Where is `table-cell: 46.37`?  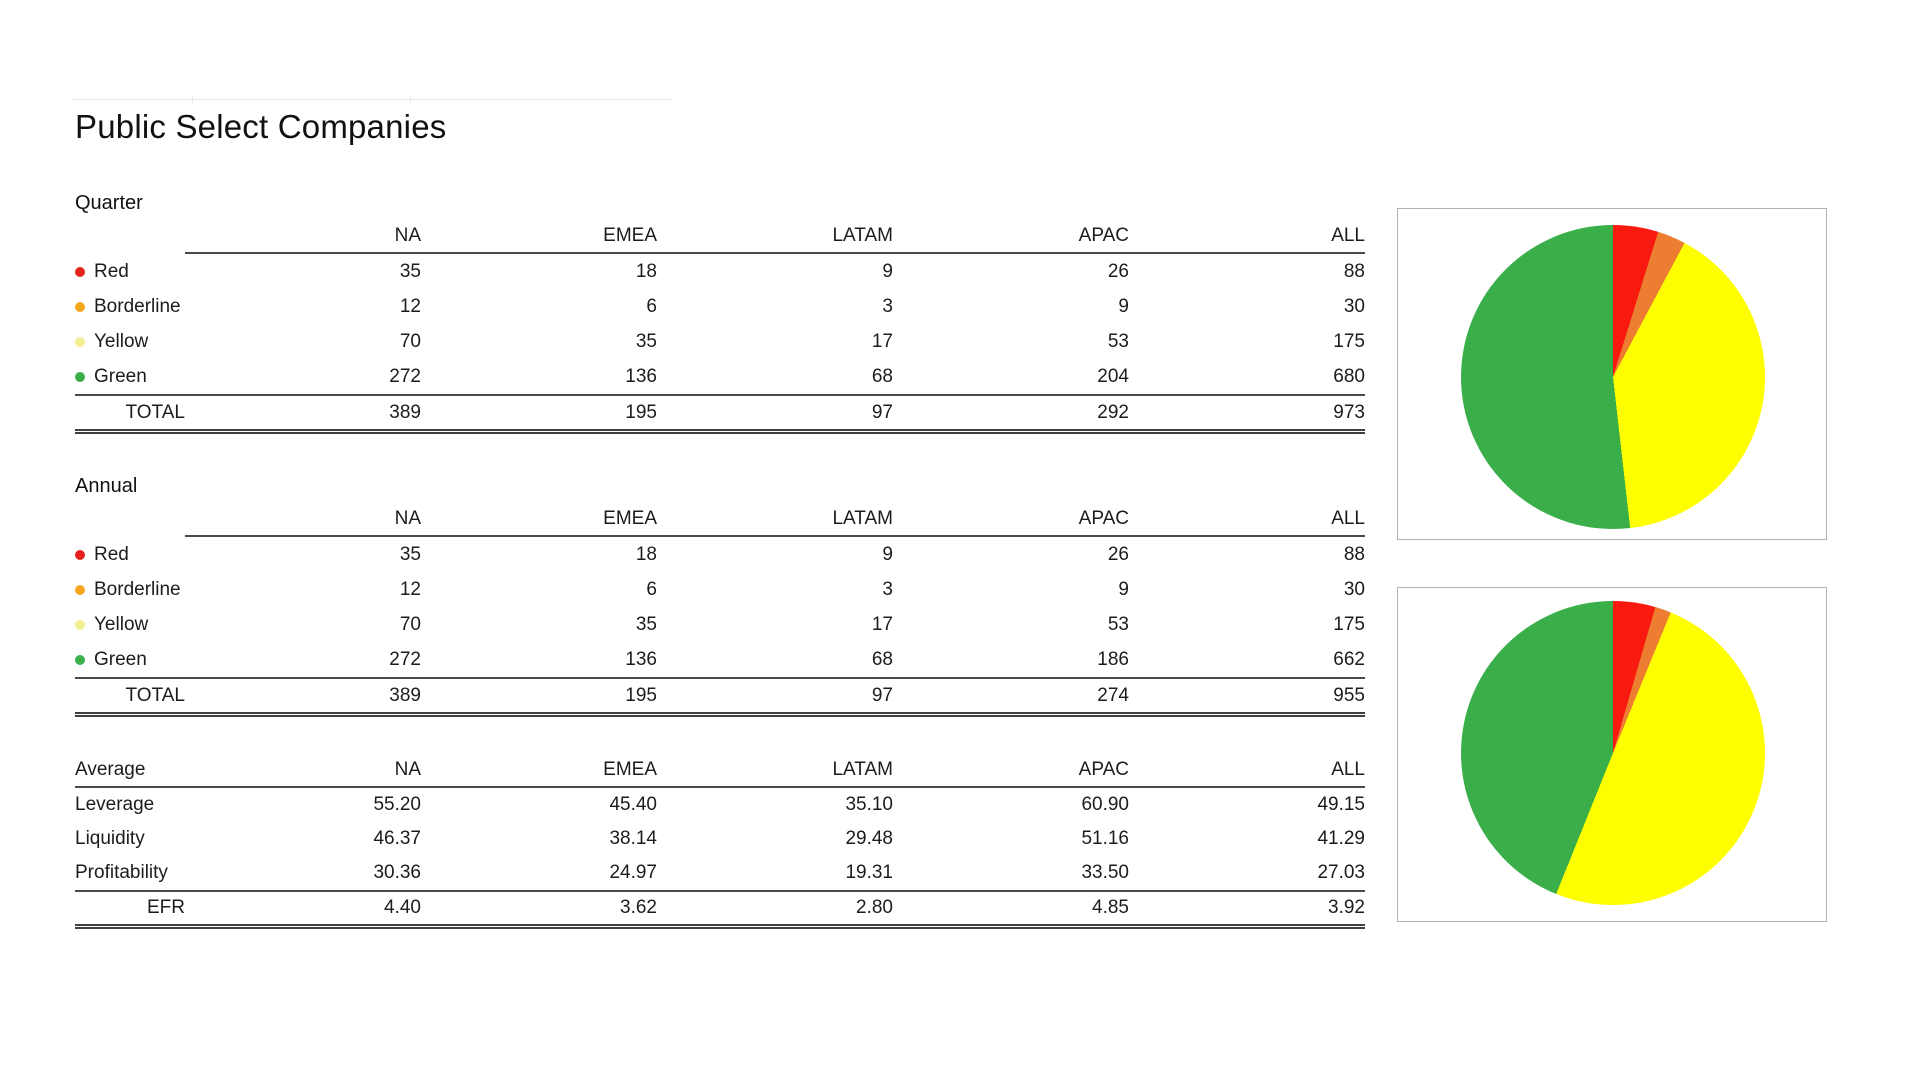
table-cell: 46.37 is located at coordinates (397, 838).